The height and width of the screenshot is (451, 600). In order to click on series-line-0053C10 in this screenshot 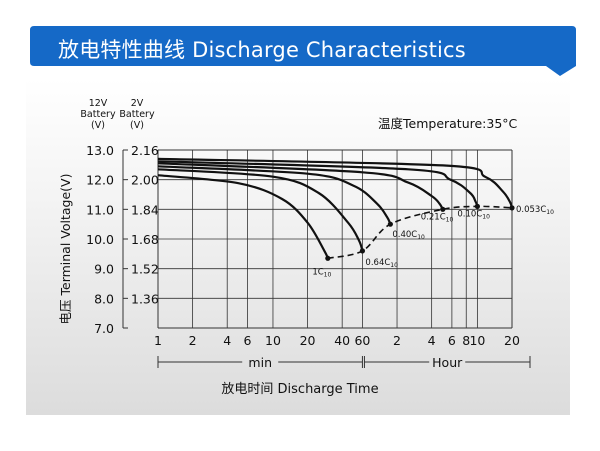, I will do `click(335, 183)`.